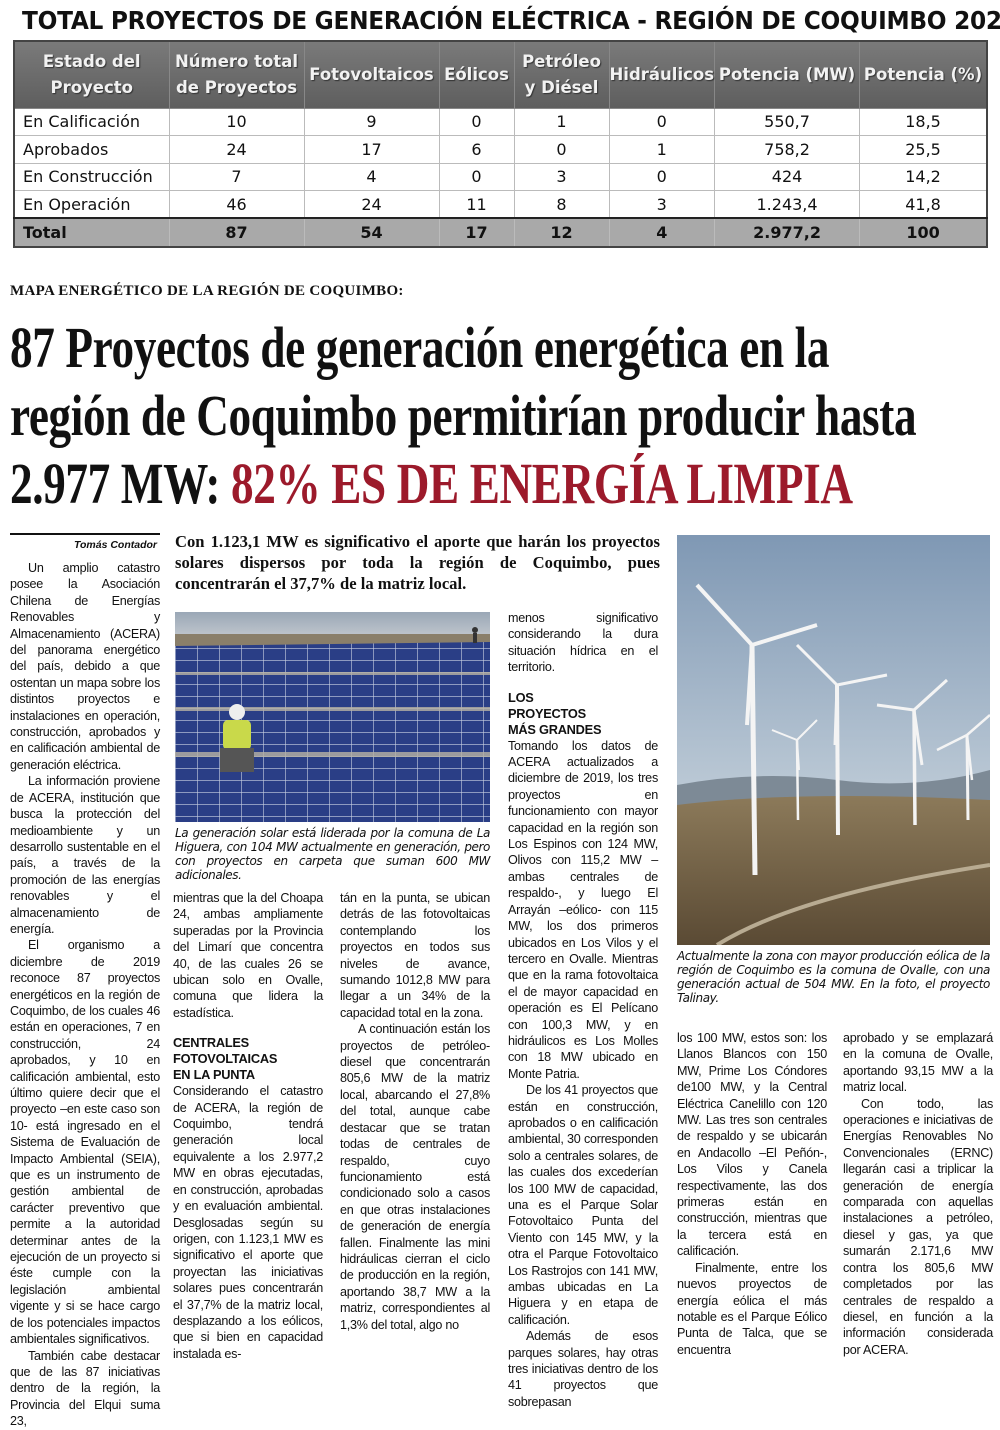 The image size is (1000, 1430). I want to click on table-cell: 100, so click(923, 232).